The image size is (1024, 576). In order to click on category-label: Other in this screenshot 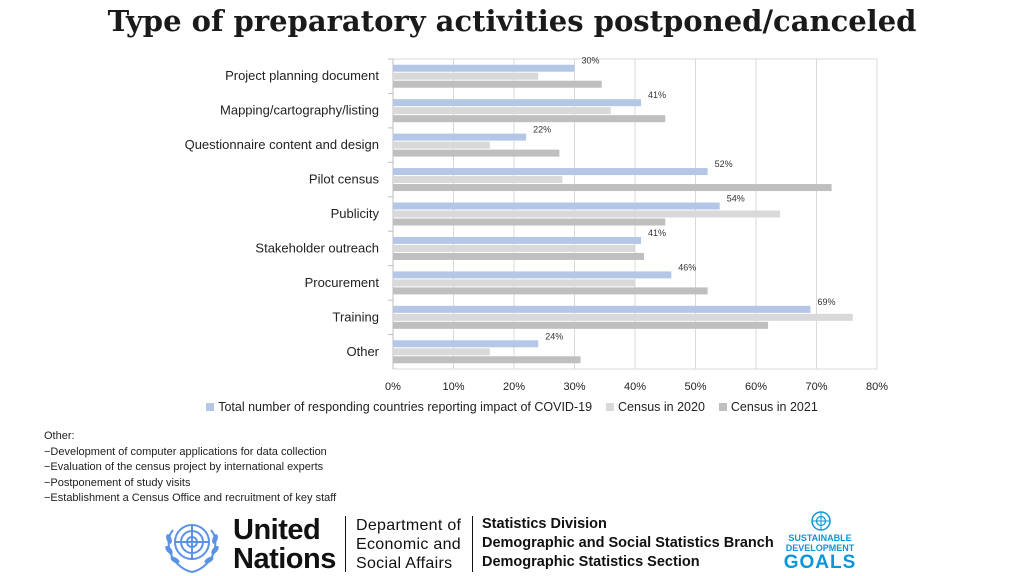, I will do `click(362, 351)`.